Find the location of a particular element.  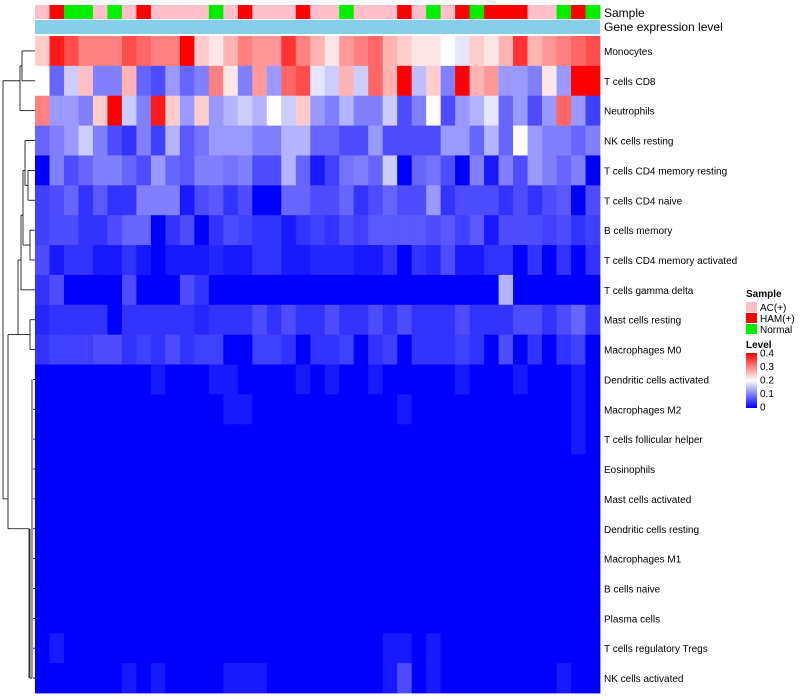

row-label: T cells regulatory Tregs is located at coordinates (656, 649).